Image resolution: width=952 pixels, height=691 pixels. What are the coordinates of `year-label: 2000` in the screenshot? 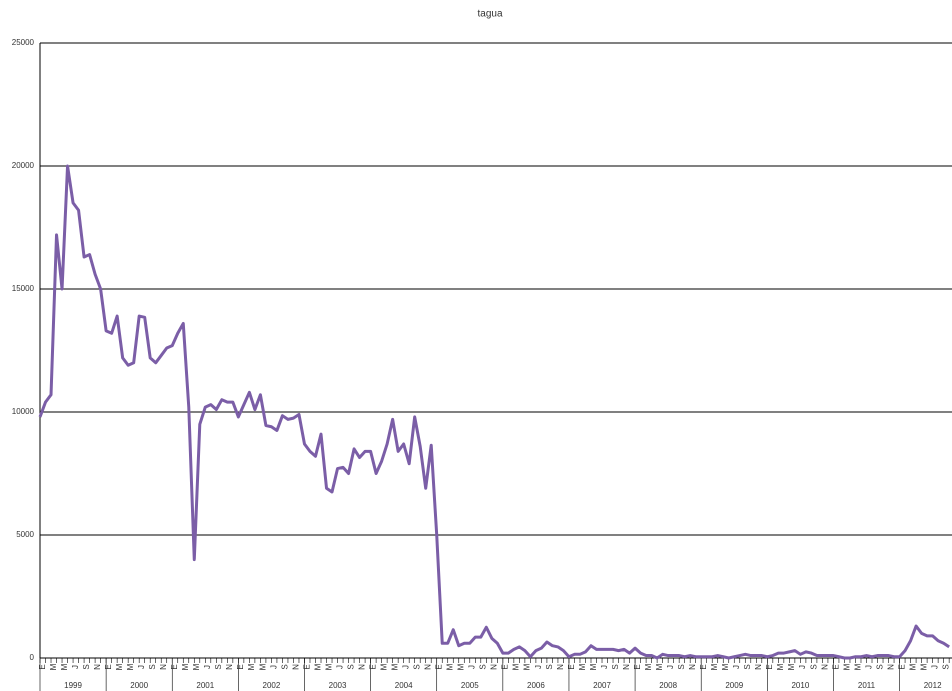 It's located at (139, 685).